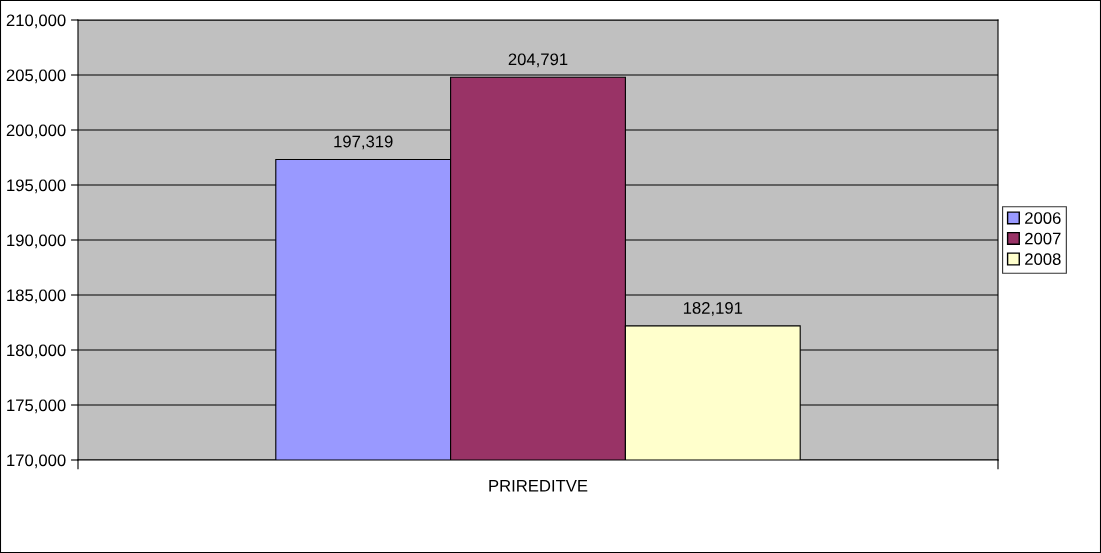  Describe the element at coordinates (36, 21) in the screenshot. I see `y-tick-label: 210,000` at that location.